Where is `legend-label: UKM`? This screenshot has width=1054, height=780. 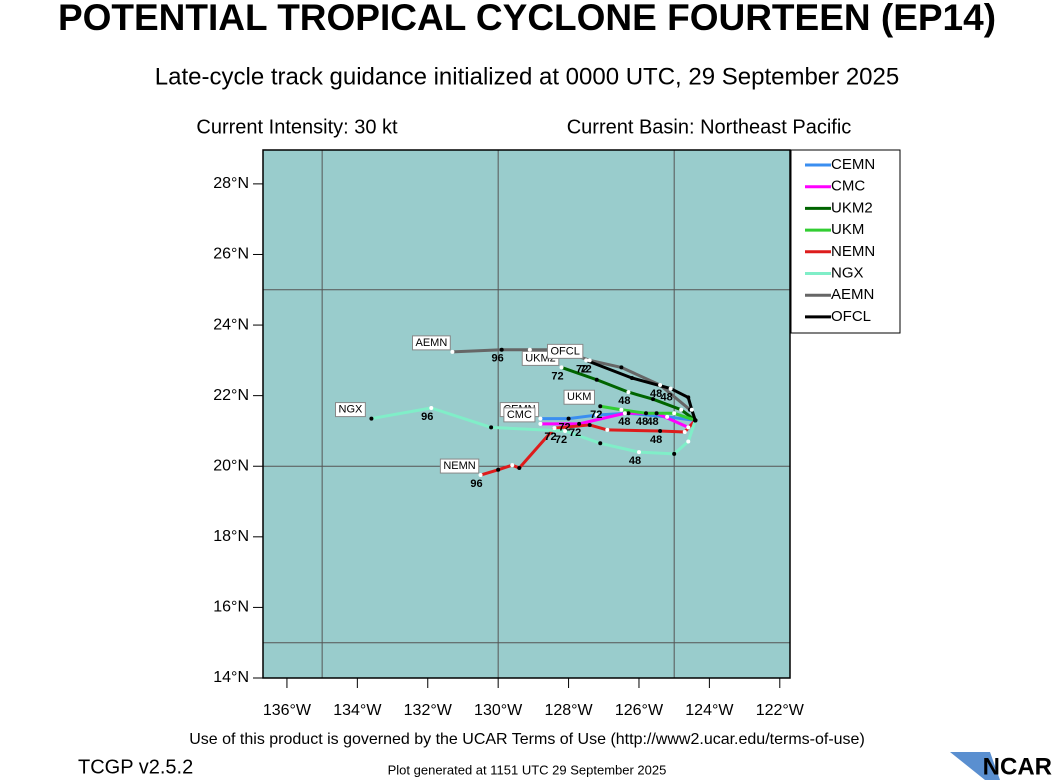
legend-label: UKM is located at coordinates (847, 229).